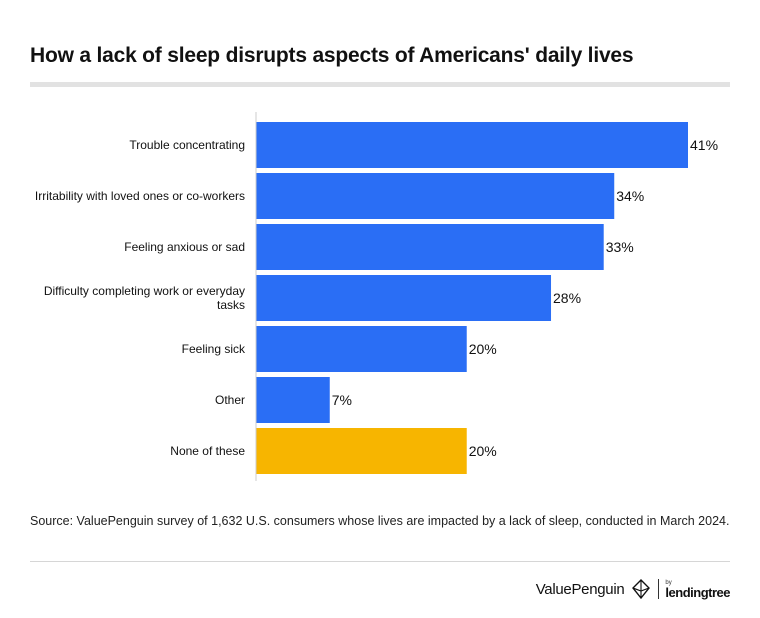  What do you see at coordinates (620, 247) in the screenshot?
I see `data-label: 33%` at bounding box center [620, 247].